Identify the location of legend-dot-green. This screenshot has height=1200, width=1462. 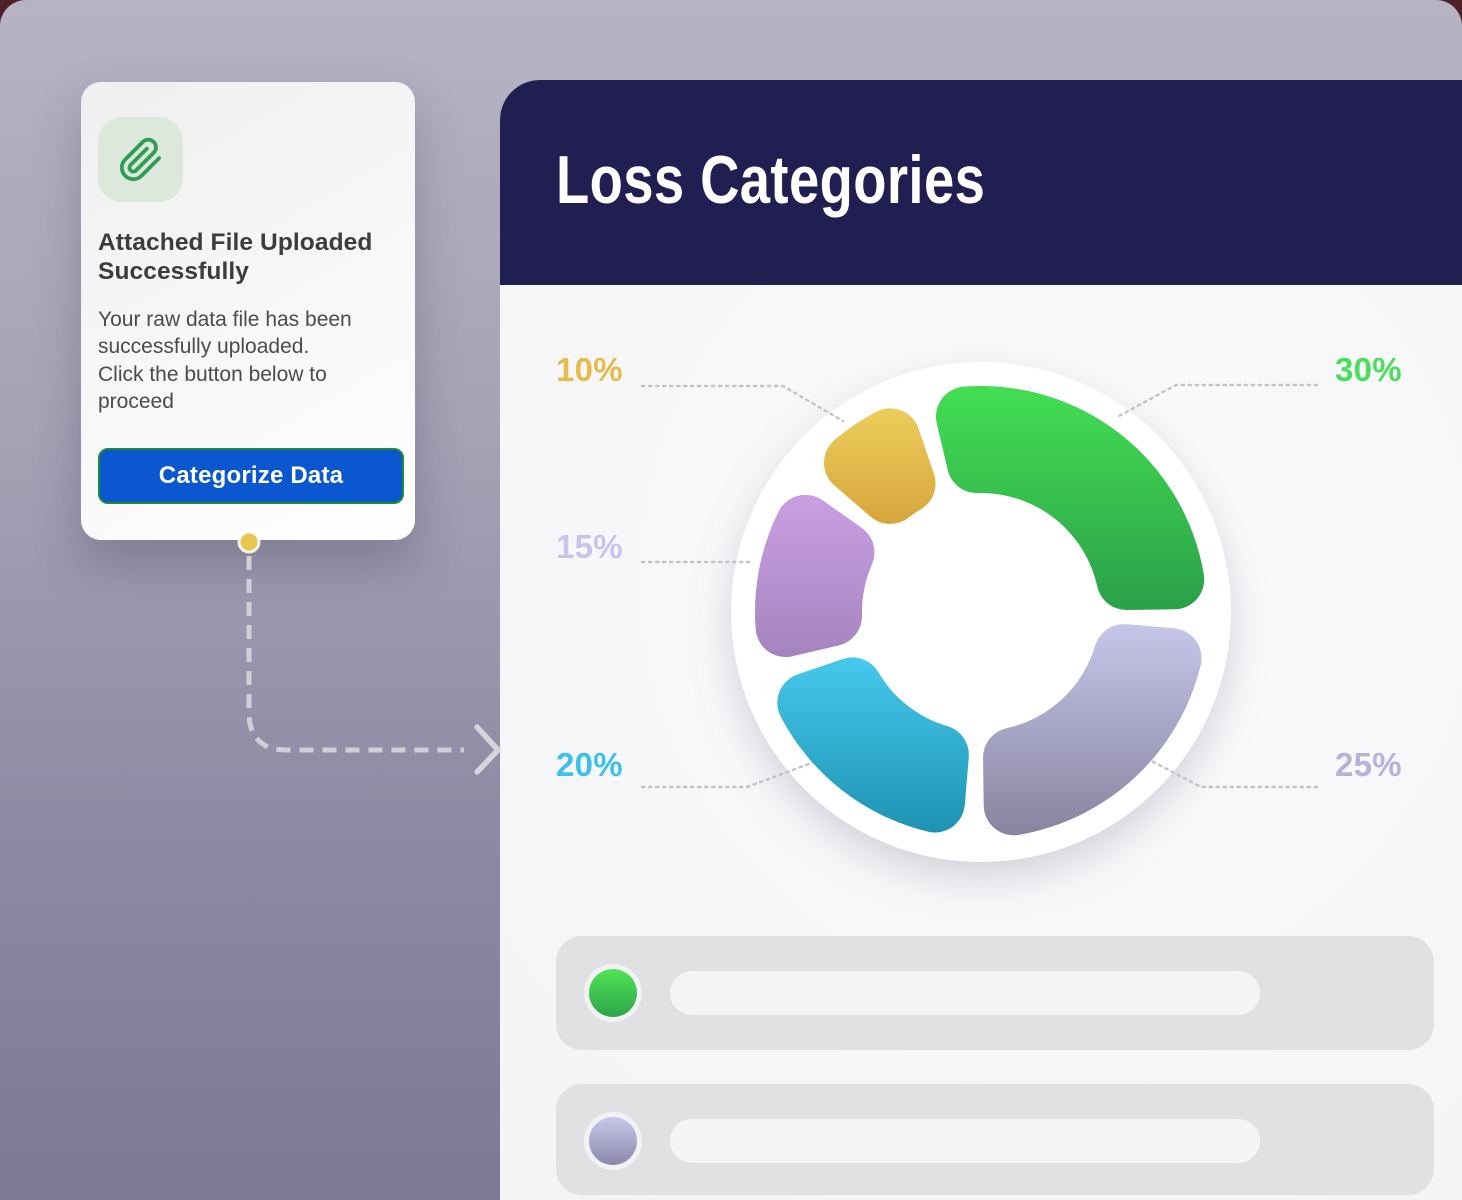
(613, 993).